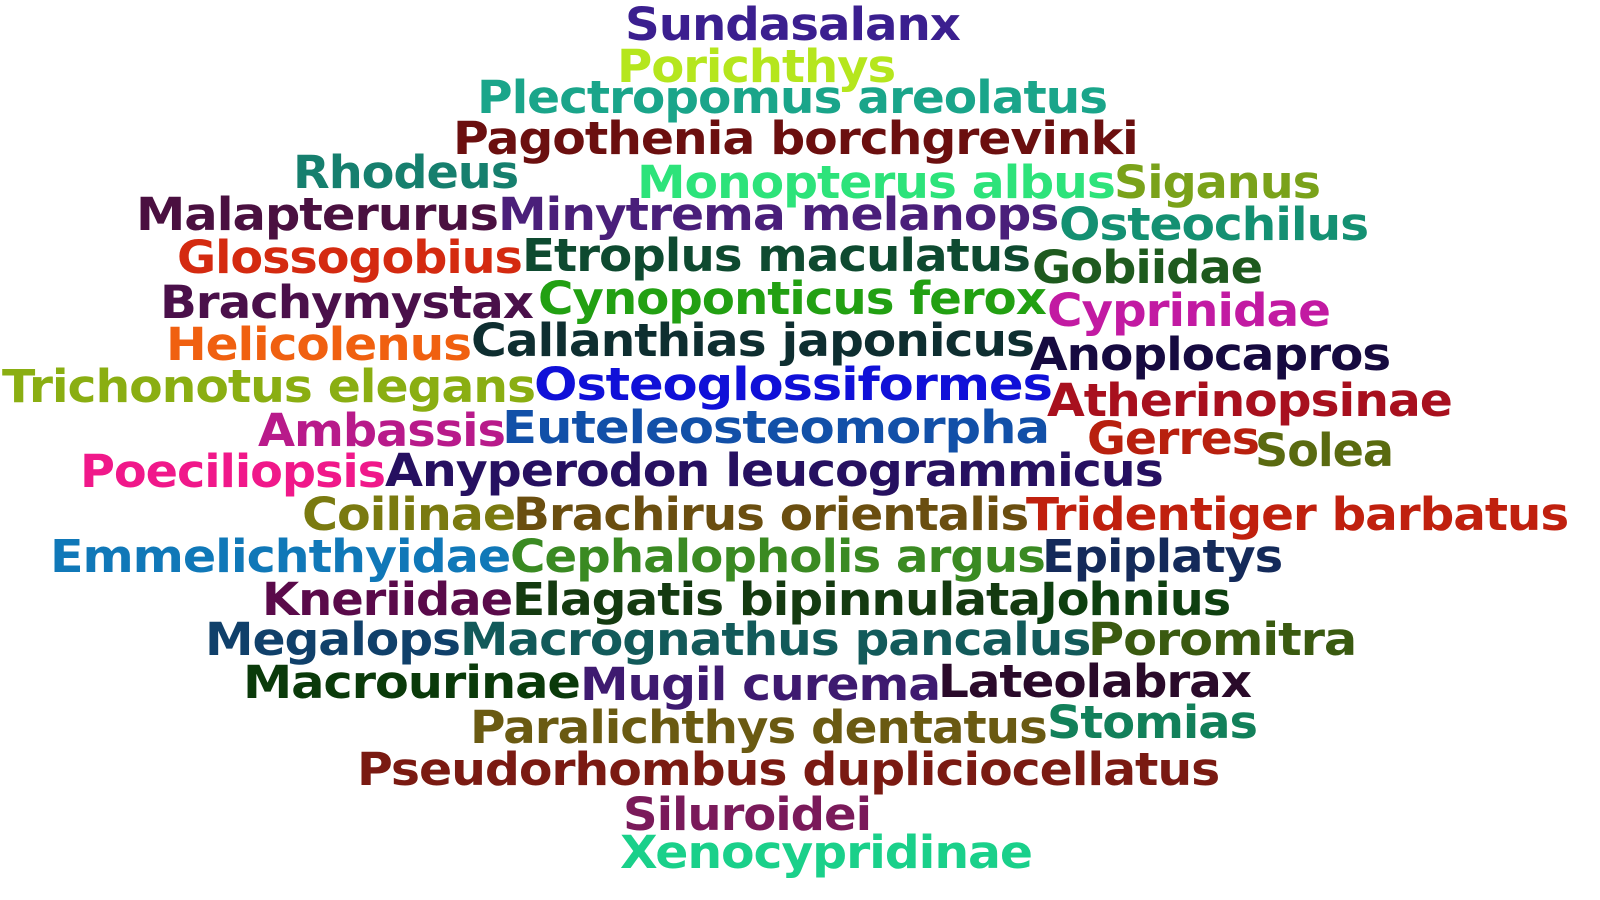  Describe the element at coordinates (1297, 514) in the screenshot. I see `word-tridentiger-barbatus: Tridentiger barbatus` at that location.